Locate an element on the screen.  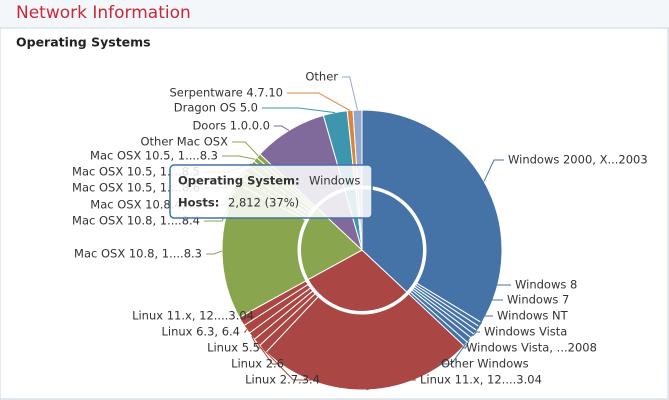
tooltip-value: 2,812 (37%) is located at coordinates (263, 203).